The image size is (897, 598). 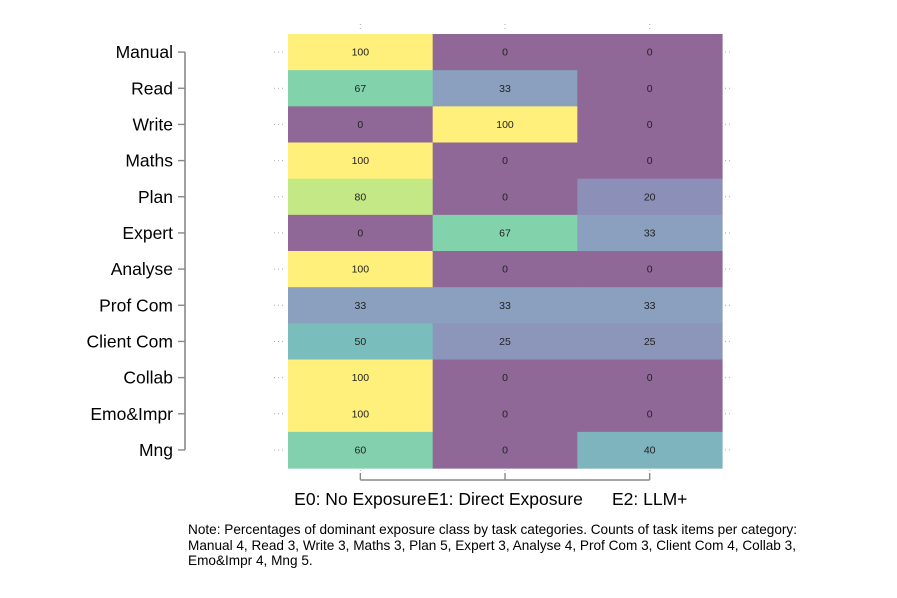 I want to click on cell-value-manual-e2: 0, so click(x=650, y=53).